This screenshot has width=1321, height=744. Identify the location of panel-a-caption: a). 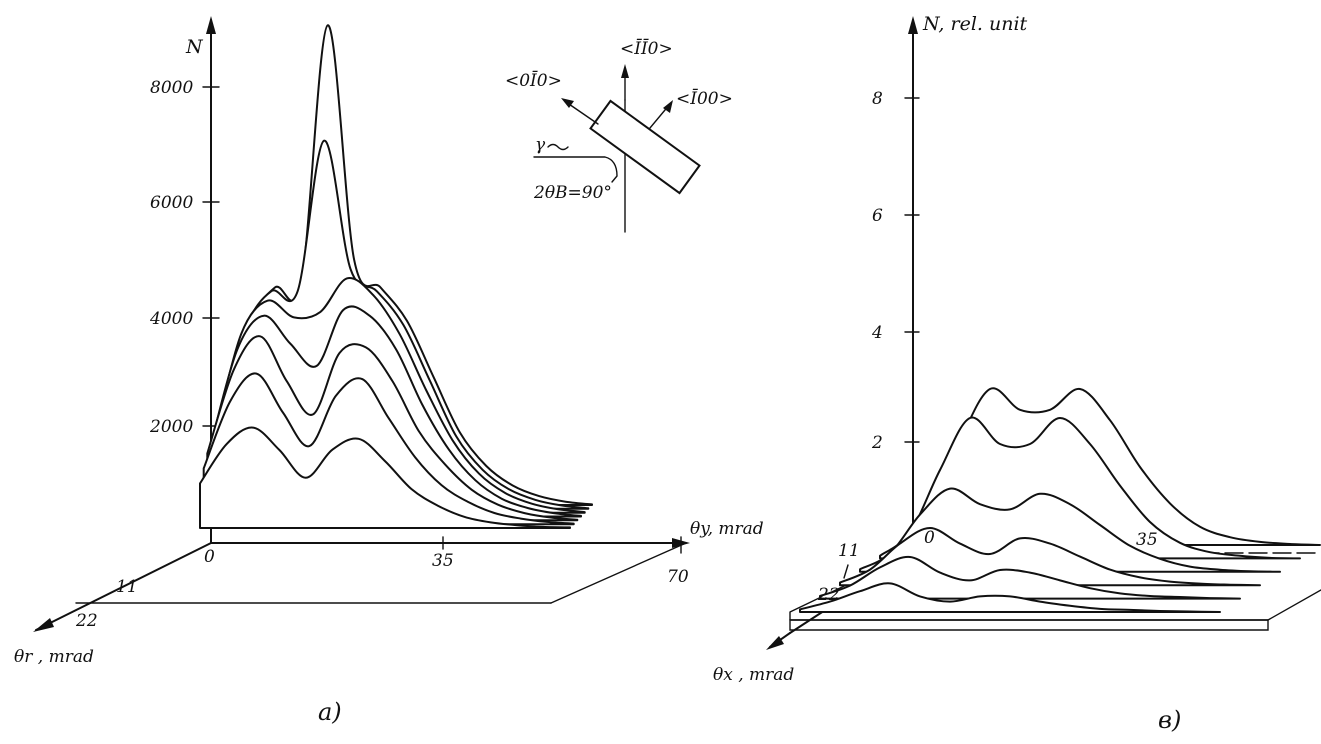
(330, 712).